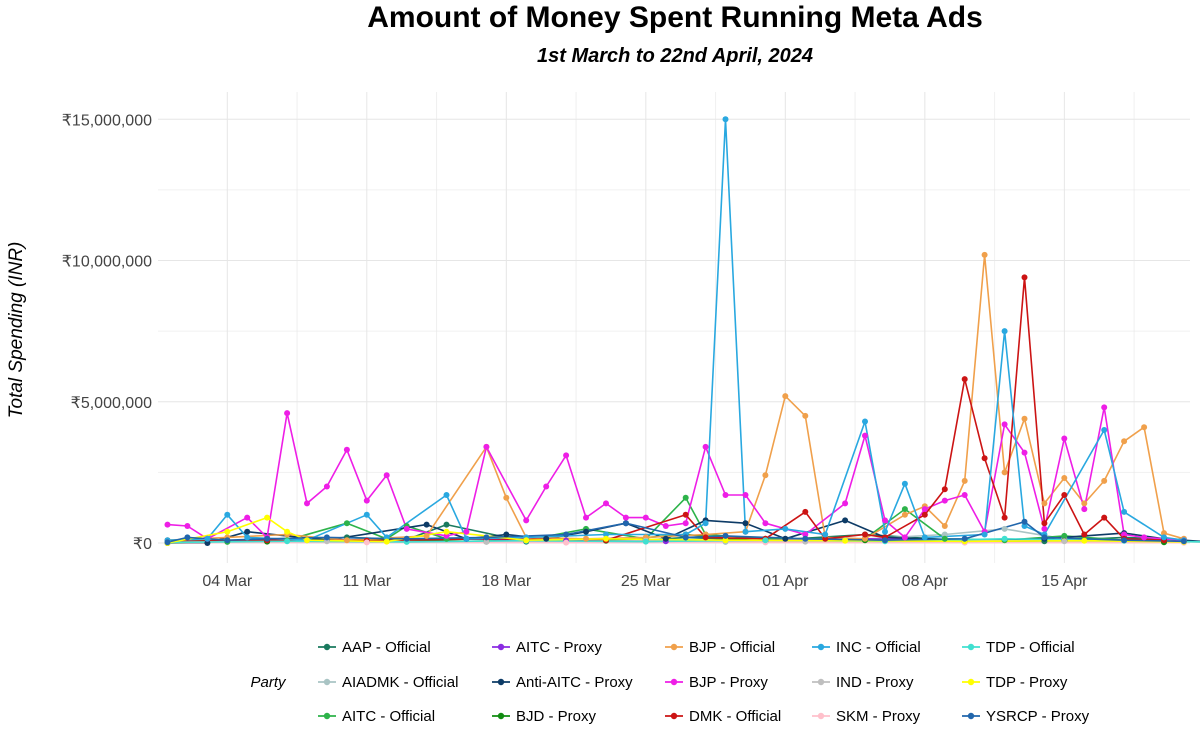 The width and height of the screenshot is (1200, 753). I want to click on data-point-tdp-official, so click(645, 541).